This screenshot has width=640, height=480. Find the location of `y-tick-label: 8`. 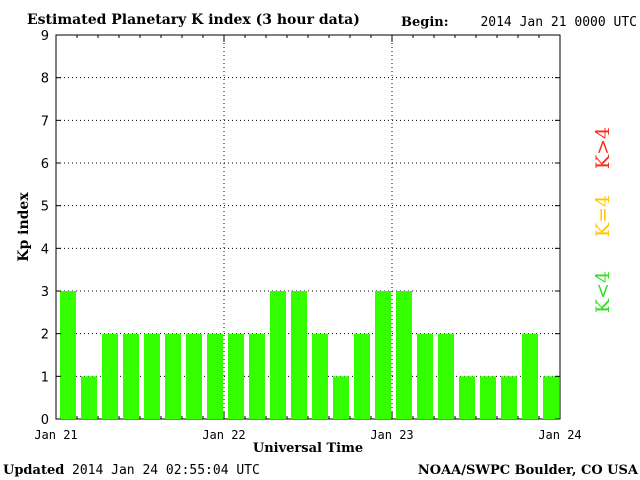

y-tick-label: 8 is located at coordinates (45, 79).